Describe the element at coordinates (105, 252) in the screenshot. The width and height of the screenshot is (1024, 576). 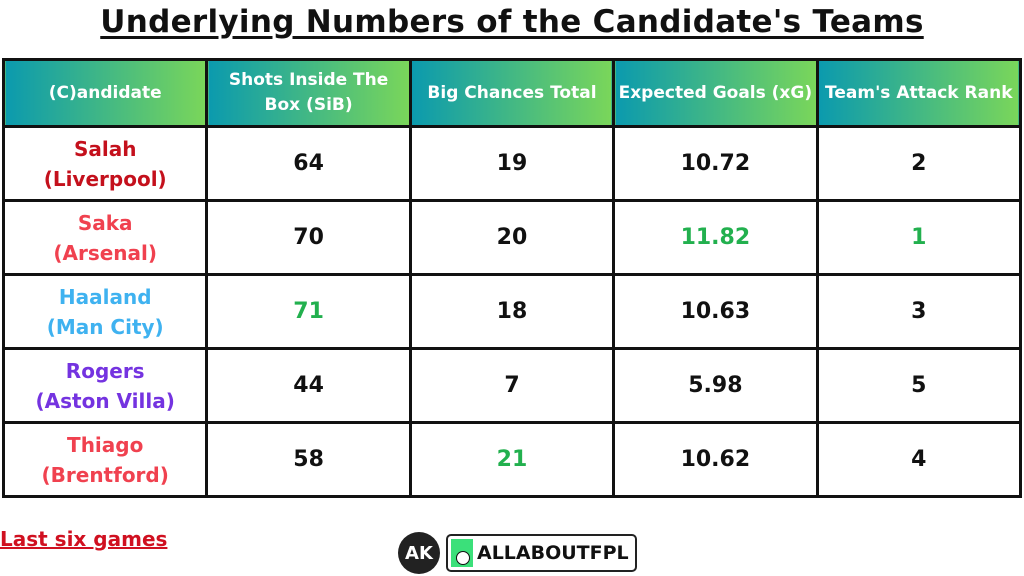
I see `player-team: (Arsenal)` at that location.